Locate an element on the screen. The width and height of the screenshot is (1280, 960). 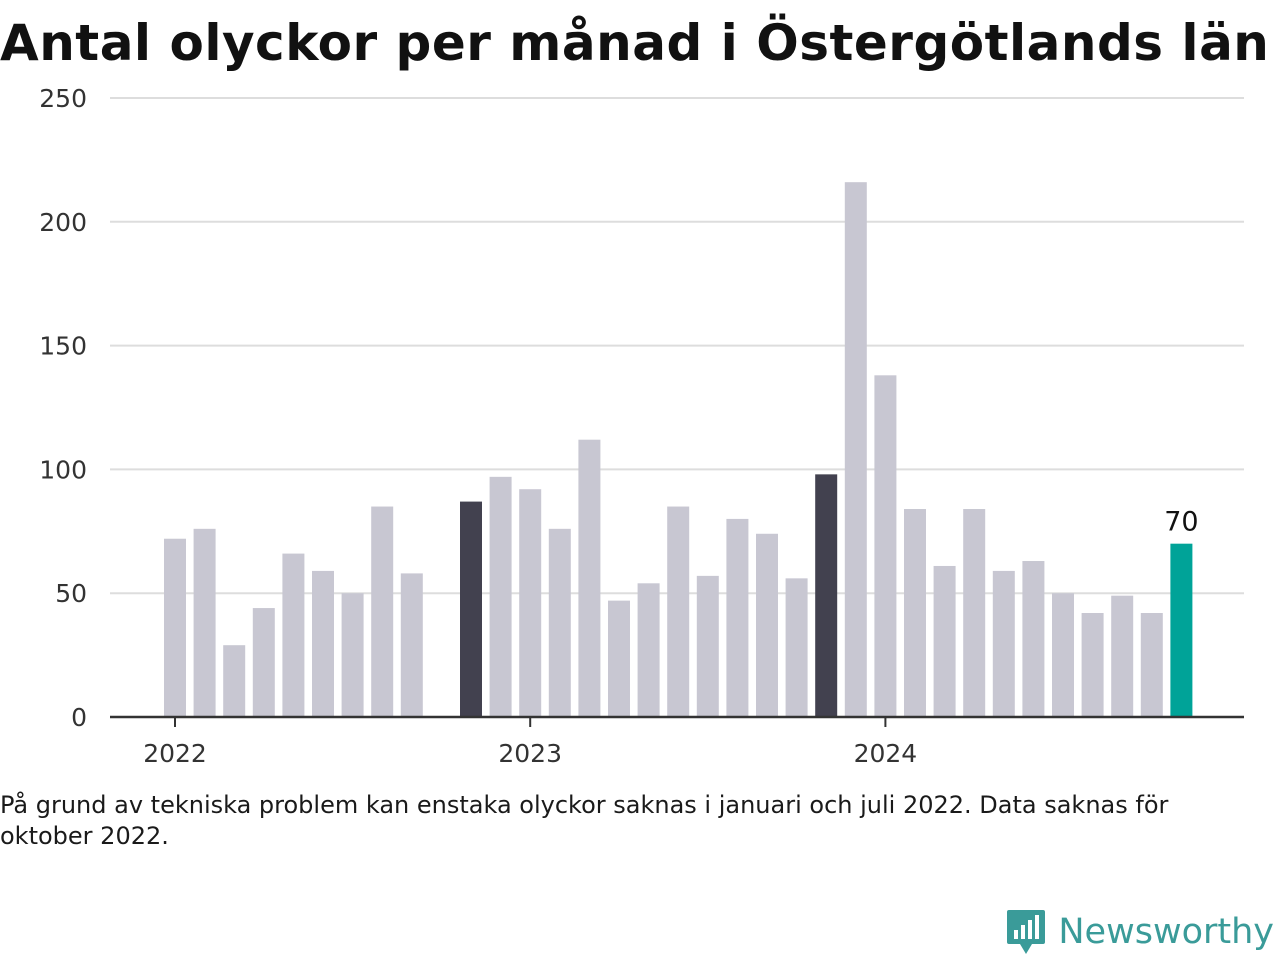
y-tick-label: 50 is located at coordinates (71, 593).